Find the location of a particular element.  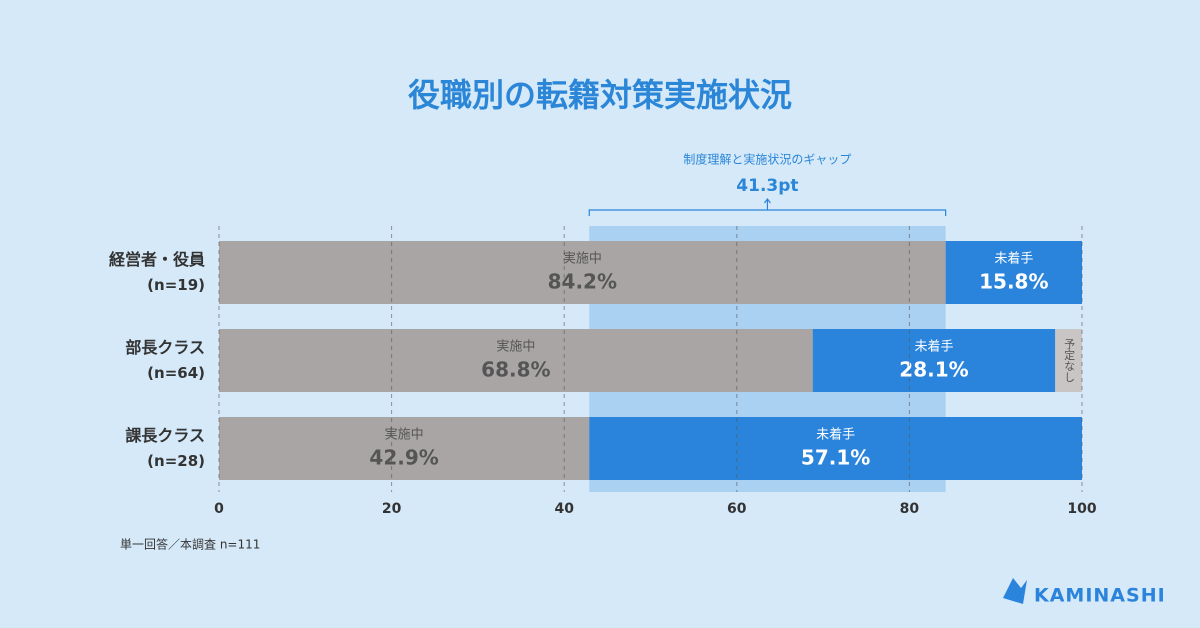

value-label: 68.8% is located at coordinates (515, 370).